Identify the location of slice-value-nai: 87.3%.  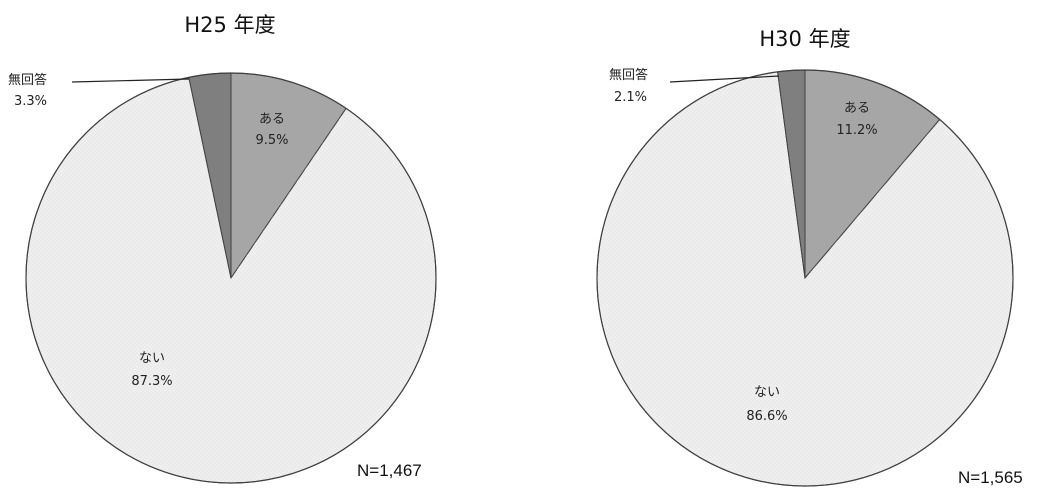
(151, 381).